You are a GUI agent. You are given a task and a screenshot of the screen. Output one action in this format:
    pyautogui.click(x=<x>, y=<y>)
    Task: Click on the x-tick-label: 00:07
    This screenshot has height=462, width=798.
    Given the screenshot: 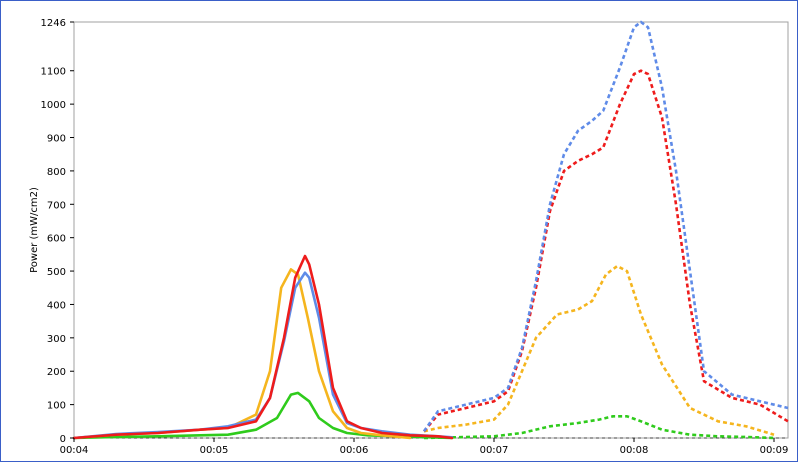 What is the action you would take?
    pyautogui.click(x=494, y=450)
    